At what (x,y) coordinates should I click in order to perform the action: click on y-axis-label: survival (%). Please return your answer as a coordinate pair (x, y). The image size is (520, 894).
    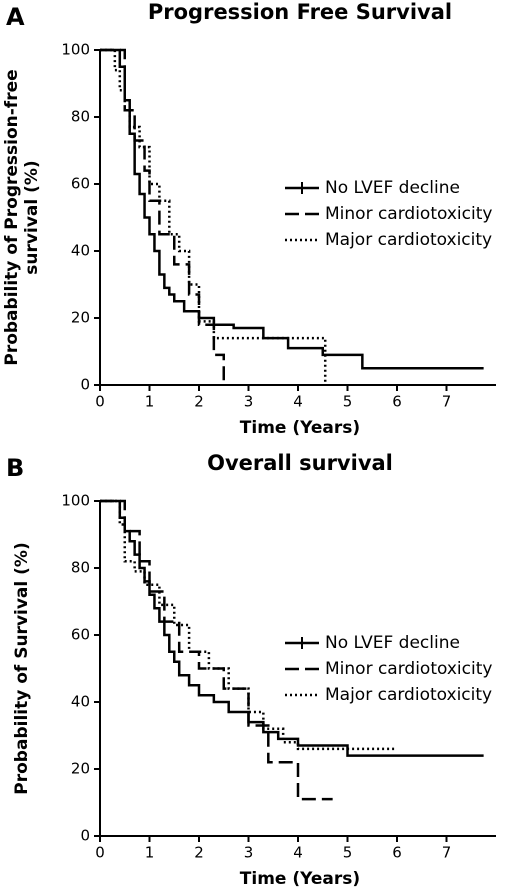
    Looking at the image, I should click on (32, 217).